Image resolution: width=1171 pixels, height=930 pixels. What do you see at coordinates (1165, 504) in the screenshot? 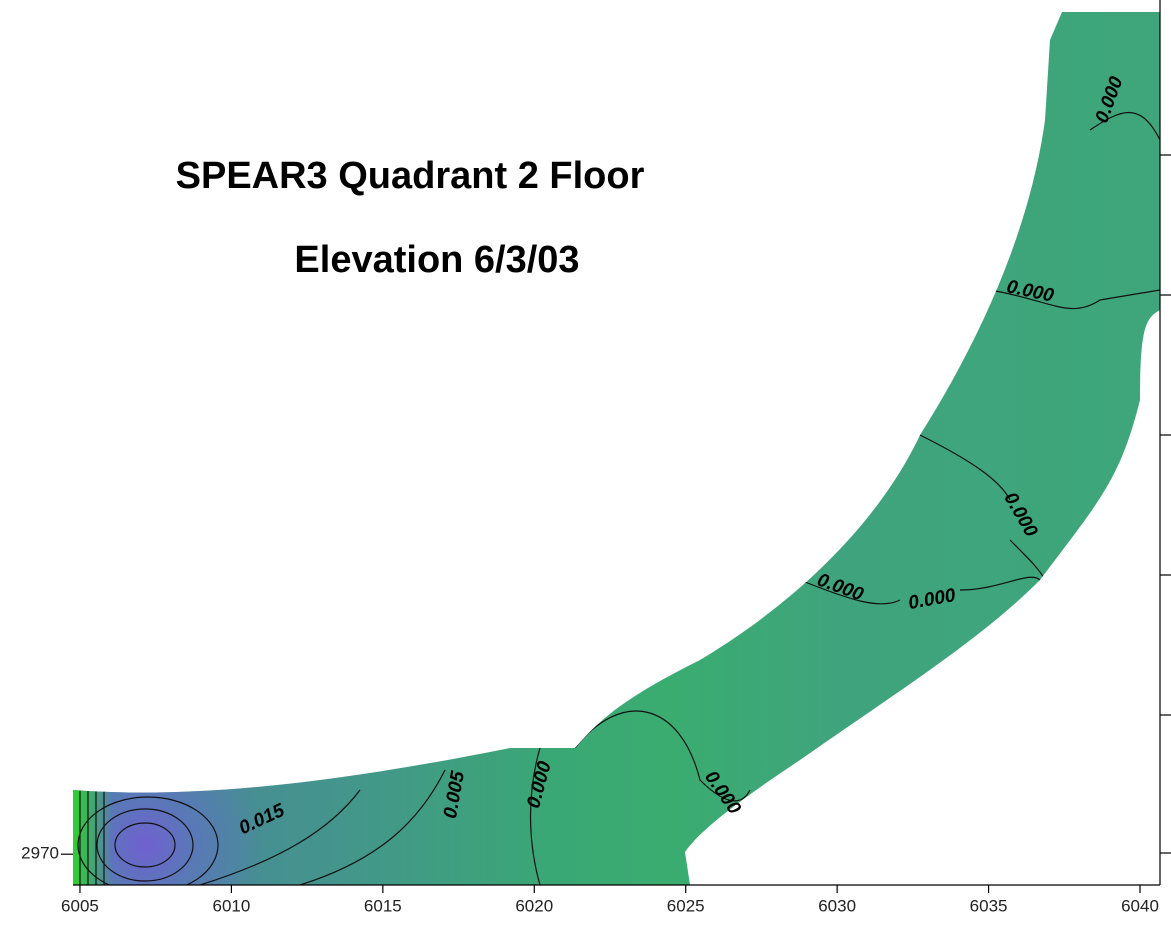
I see `right-ticks` at bounding box center [1165, 504].